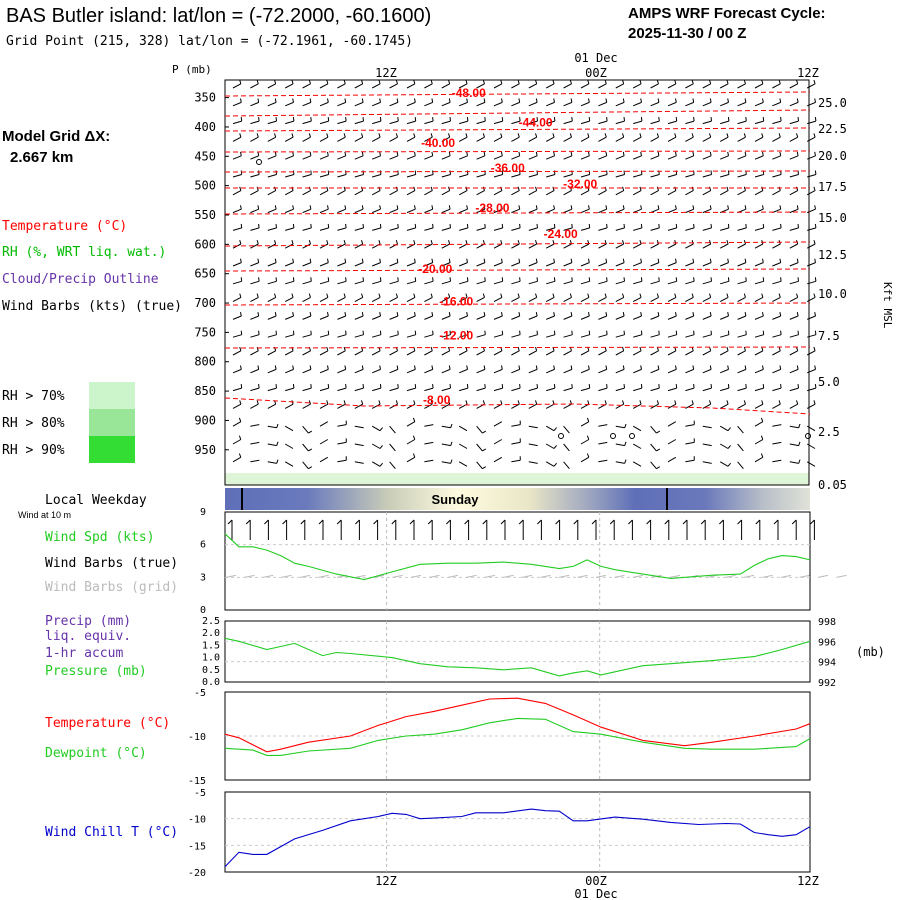  Describe the element at coordinates (211, 658) in the screenshot. I see `precip-tick-label: 1.0` at that location.